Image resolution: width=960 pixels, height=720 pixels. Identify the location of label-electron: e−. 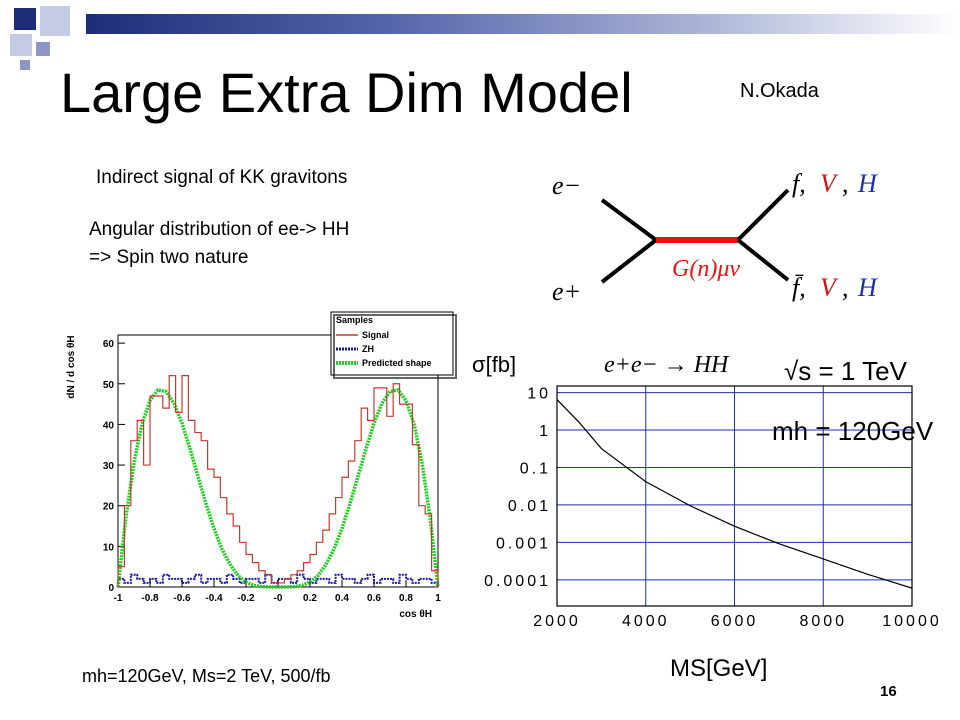
(566, 185).